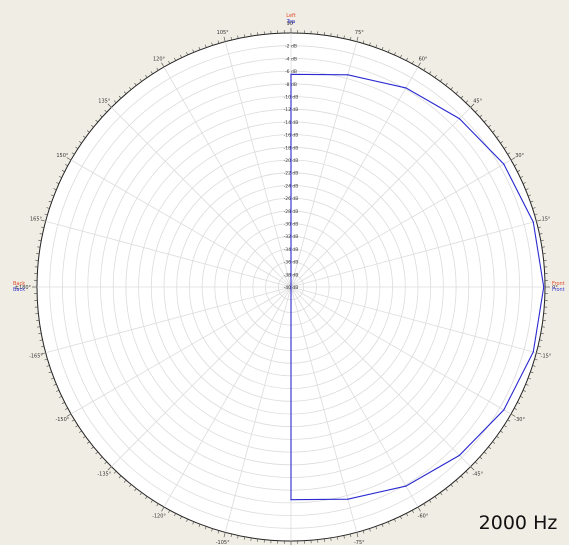 The width and height of the screenshot is (569, 545). I want to click on radial-label: -2 dB, so click(291, 47).